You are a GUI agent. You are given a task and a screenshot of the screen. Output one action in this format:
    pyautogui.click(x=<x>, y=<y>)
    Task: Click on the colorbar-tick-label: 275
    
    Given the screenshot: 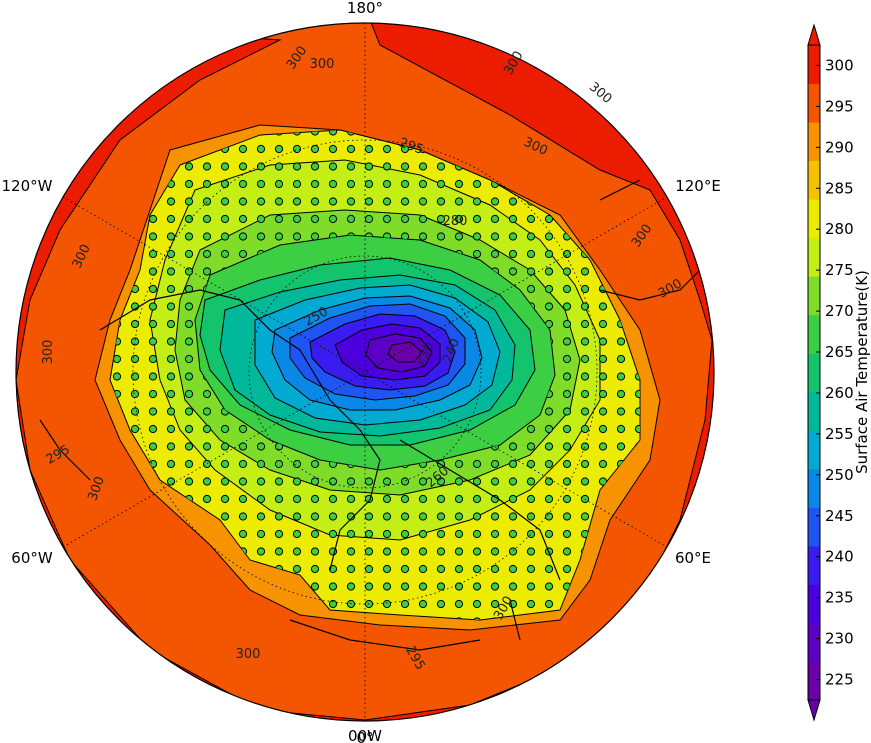 What is the action you would take?
    pyautogui.click(x=839, y=270)
    